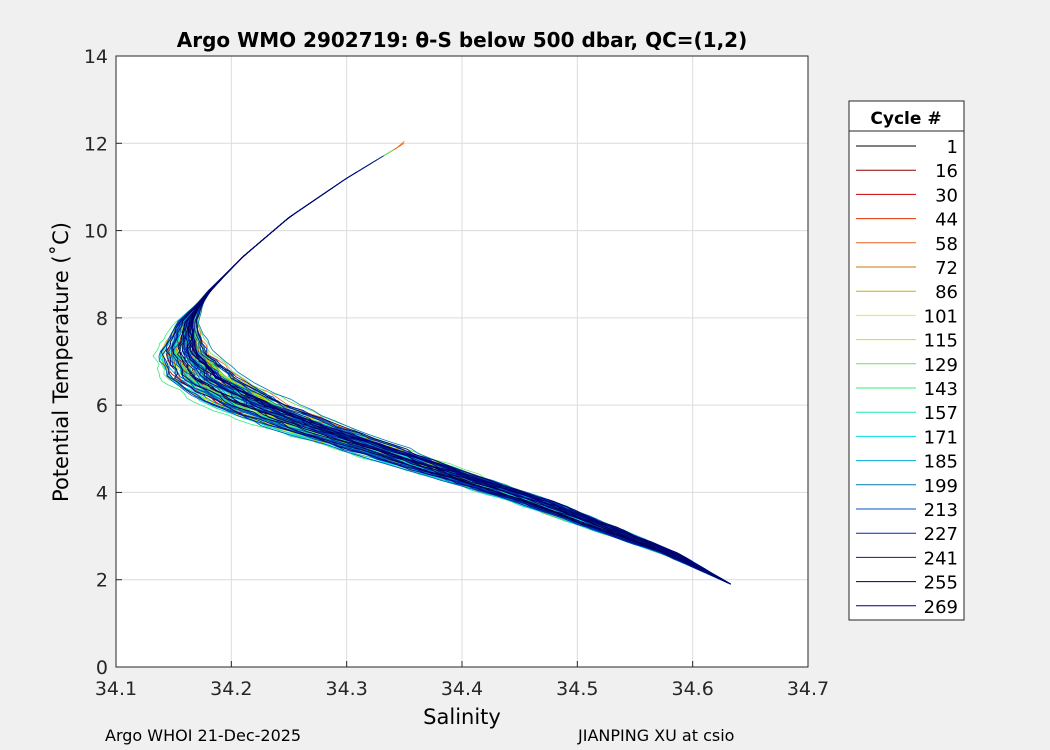 The height and width of the screenshot is (750, 1050). I want to click on legend-title: Cycle #, so click(905, 119).